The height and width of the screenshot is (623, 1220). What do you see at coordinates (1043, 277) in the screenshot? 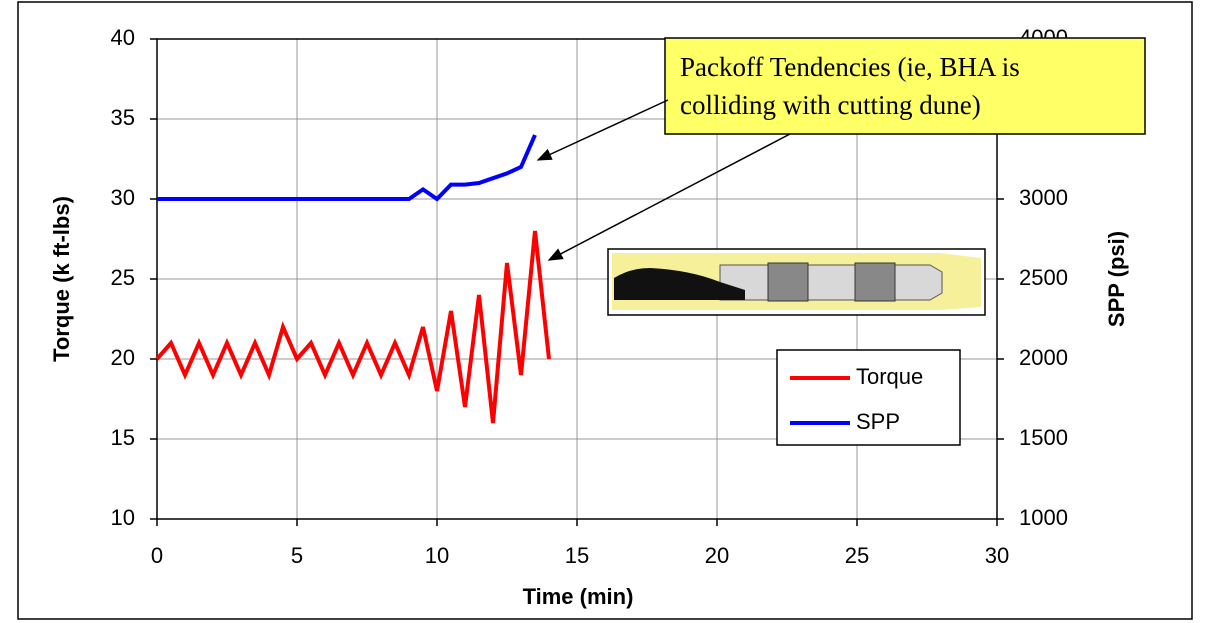
I see `y2-tick-label: 2500` at bounding box center [1043, 277].